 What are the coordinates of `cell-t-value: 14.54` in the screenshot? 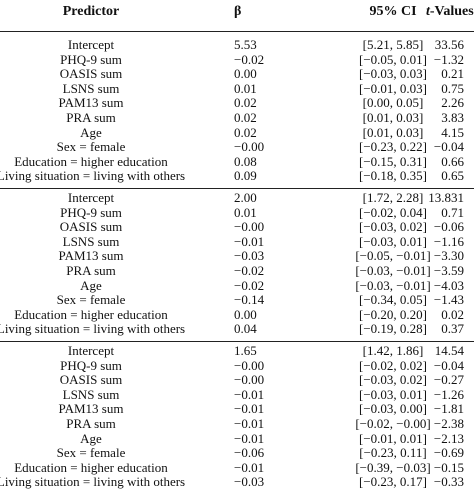 It's located at (449, 350).